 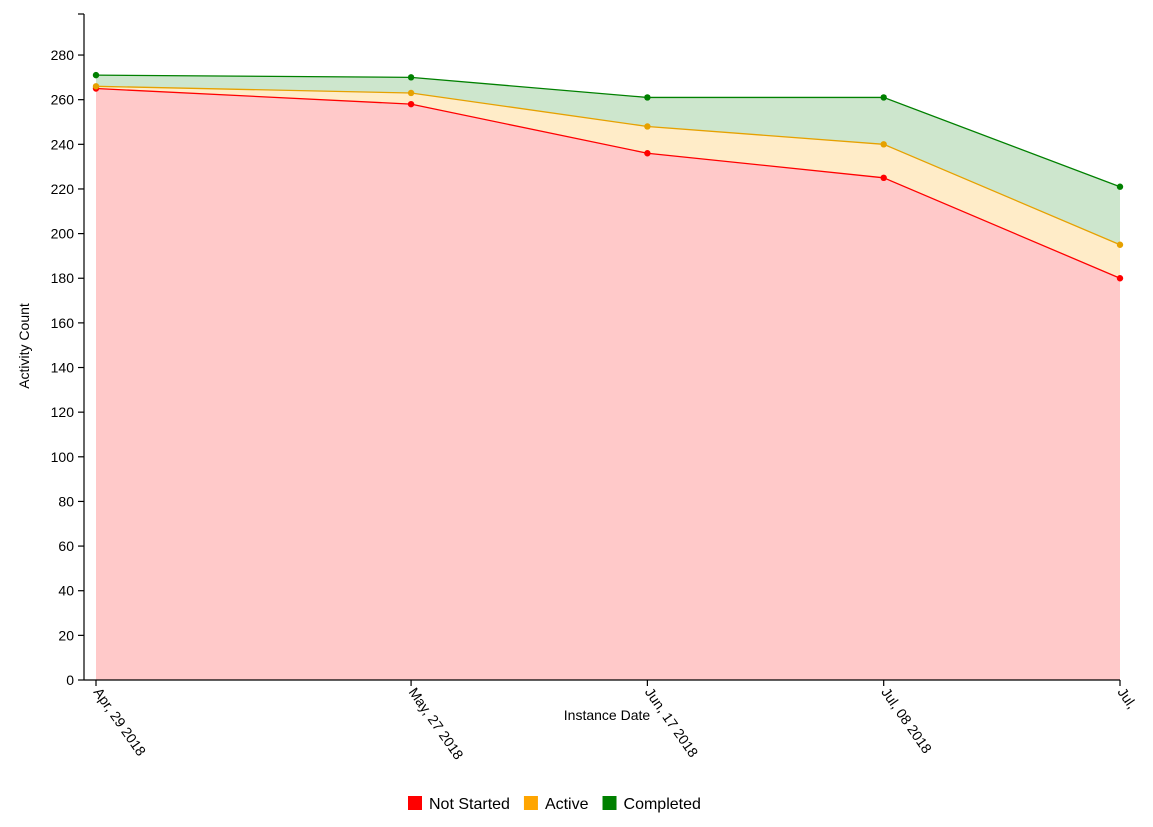 I want to click on legend-item-not-started: Not Started, so click(x=459, y=804).